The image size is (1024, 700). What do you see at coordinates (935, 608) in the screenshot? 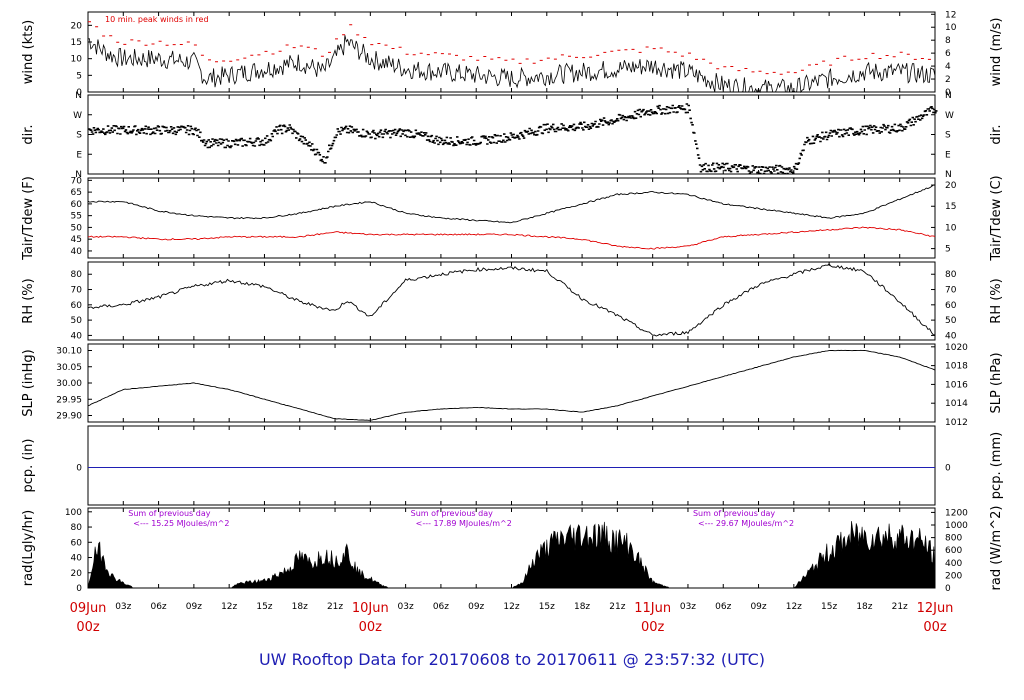
I see `x-date-label: 12Jun` at bounding box center [935, 608].